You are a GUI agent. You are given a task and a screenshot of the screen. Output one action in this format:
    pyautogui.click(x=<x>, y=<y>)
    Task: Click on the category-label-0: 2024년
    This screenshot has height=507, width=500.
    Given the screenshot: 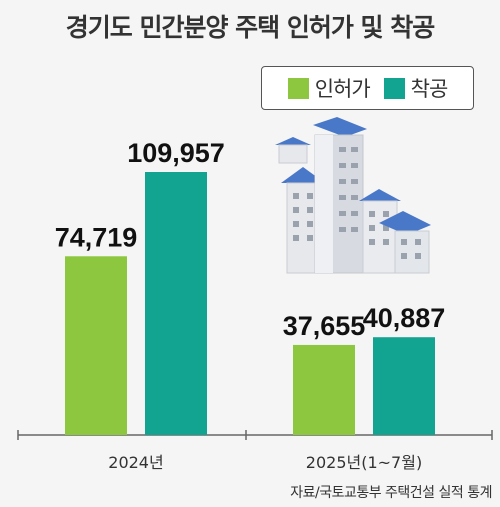 What is the action you would take?
    pyautogui.click(x=135, y=462)
    